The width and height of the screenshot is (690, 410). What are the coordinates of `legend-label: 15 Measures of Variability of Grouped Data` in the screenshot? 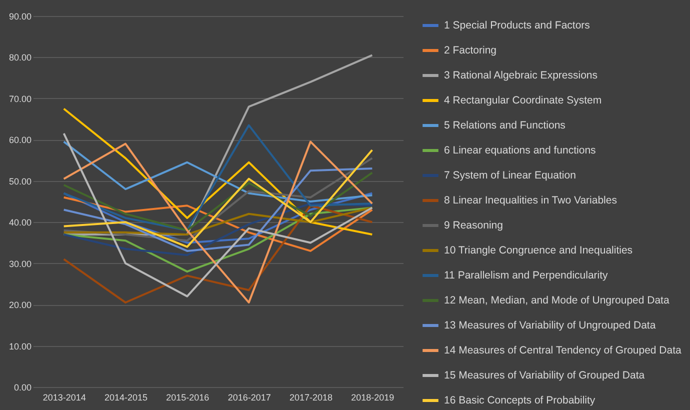 It's located at (544, 376).